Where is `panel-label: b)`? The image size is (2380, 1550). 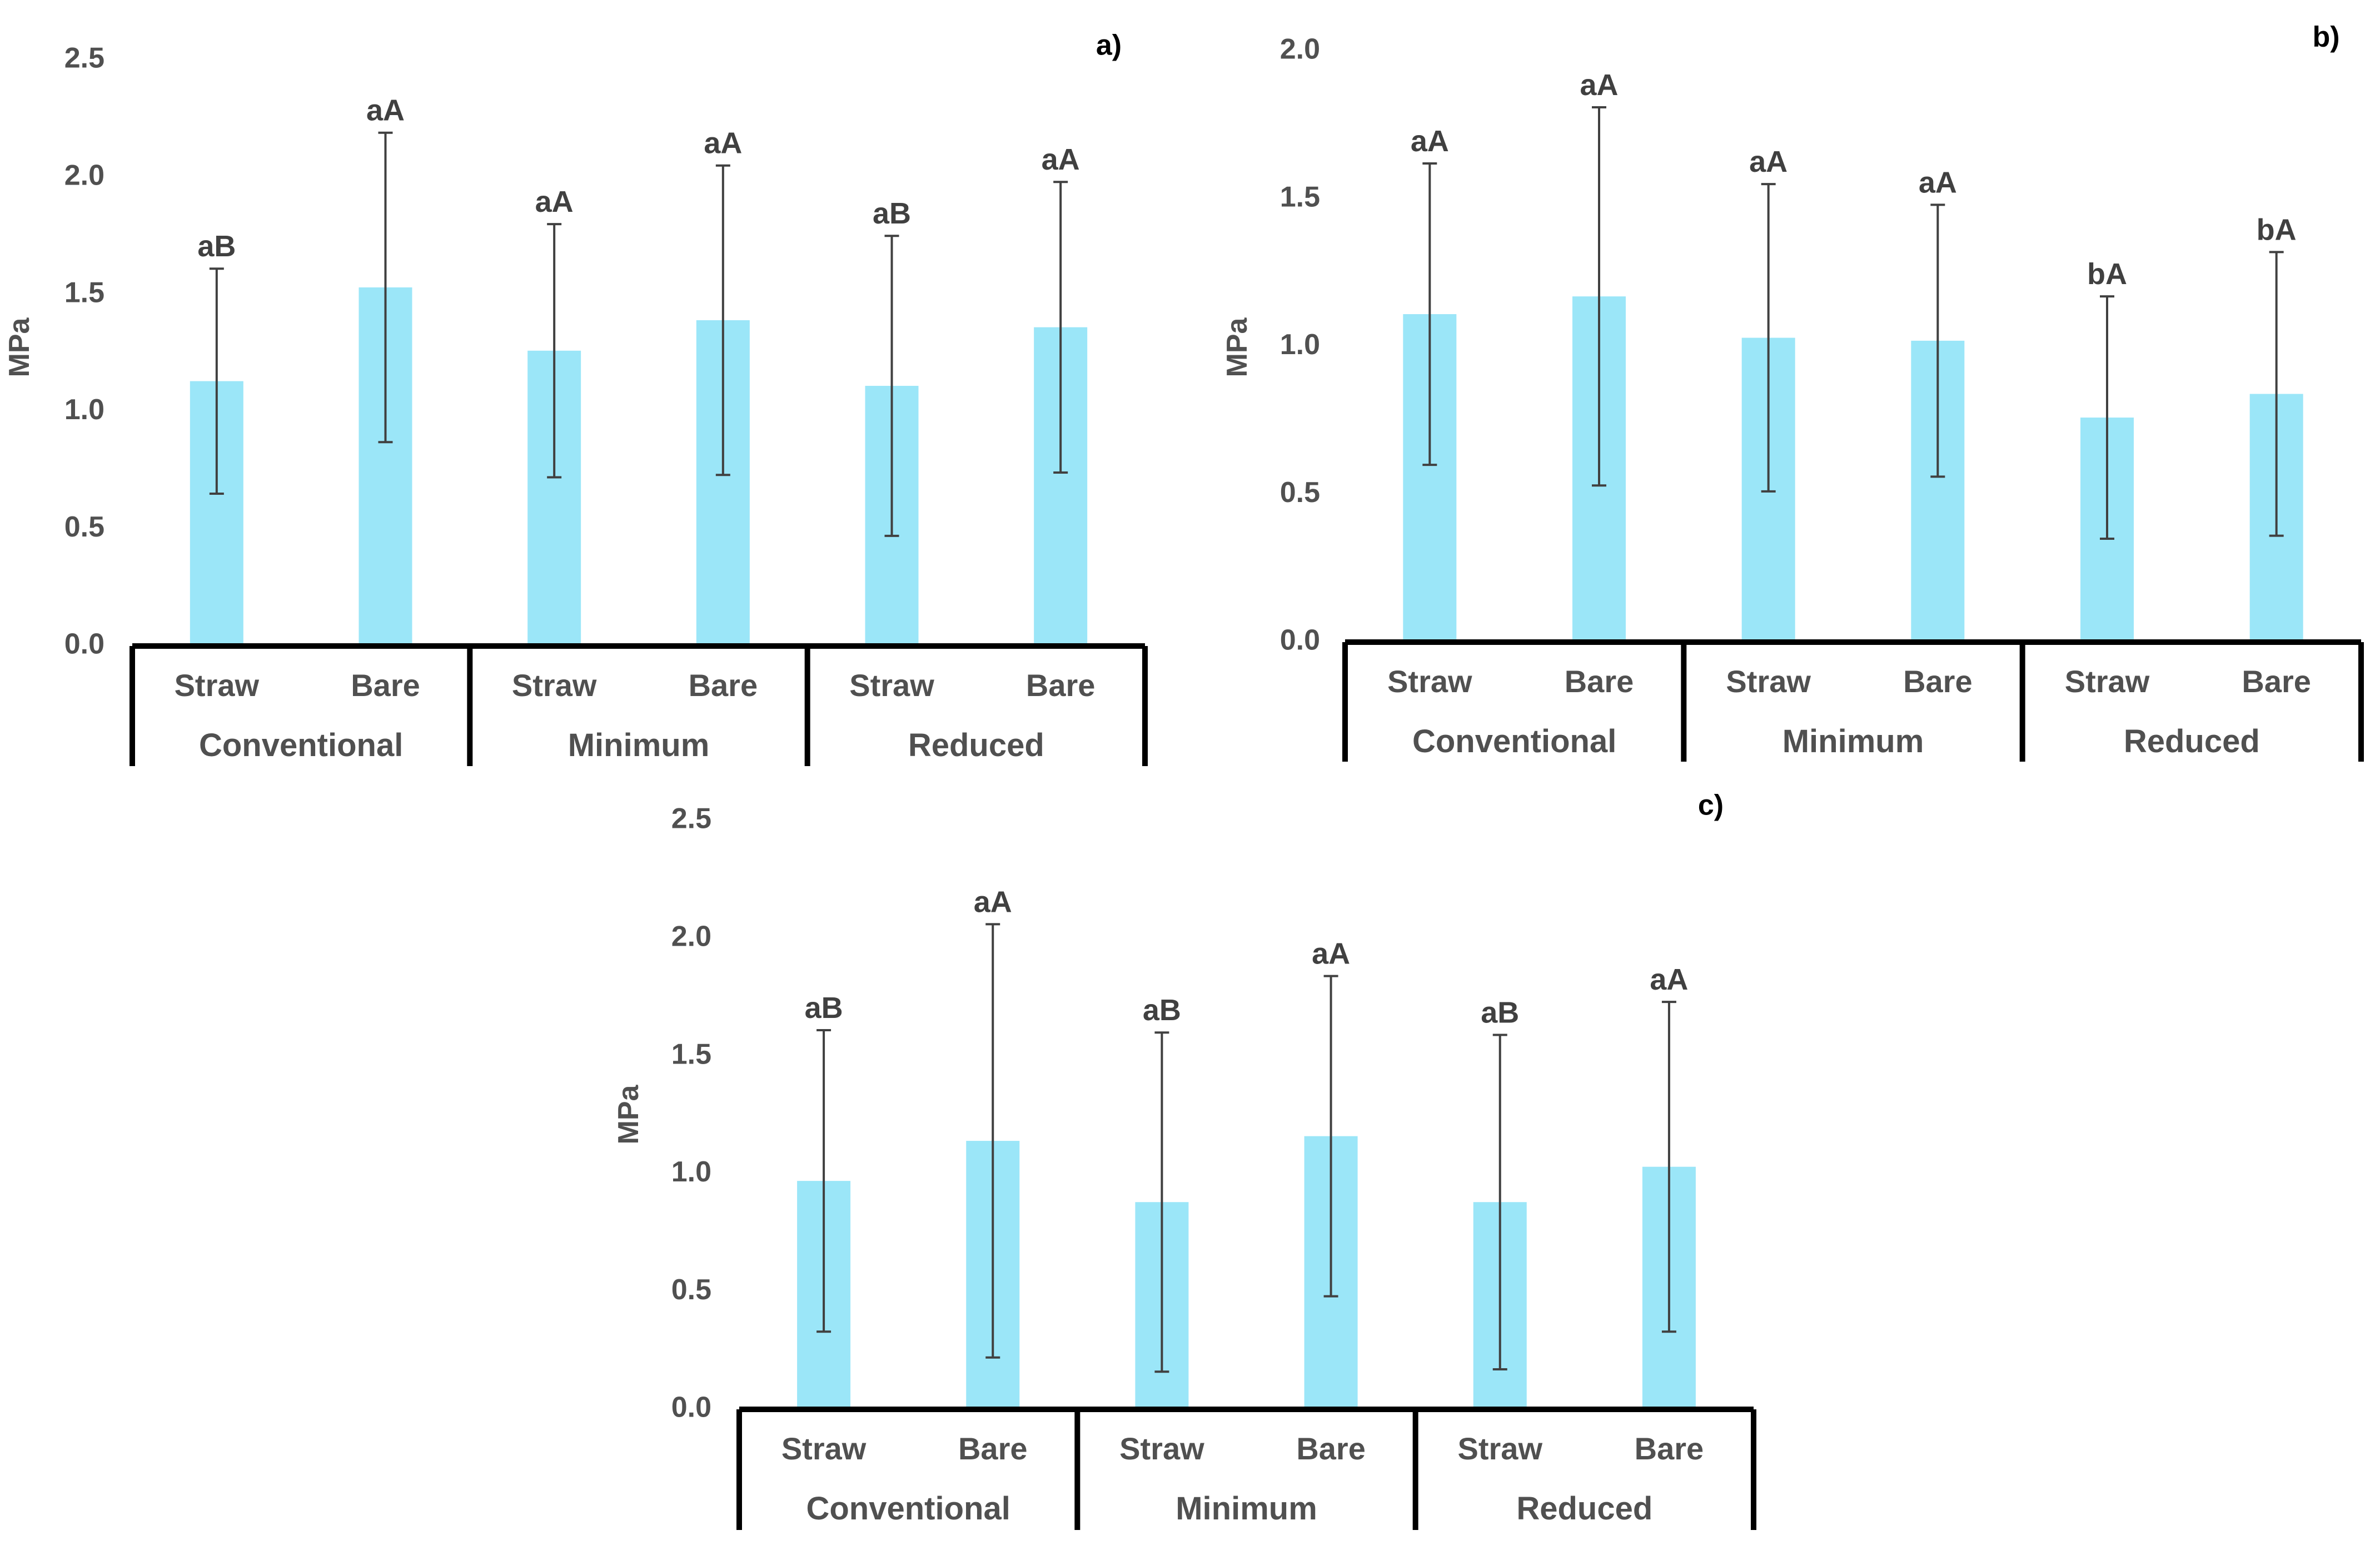 panel-label: b) is located at coordinates (2325, 37).